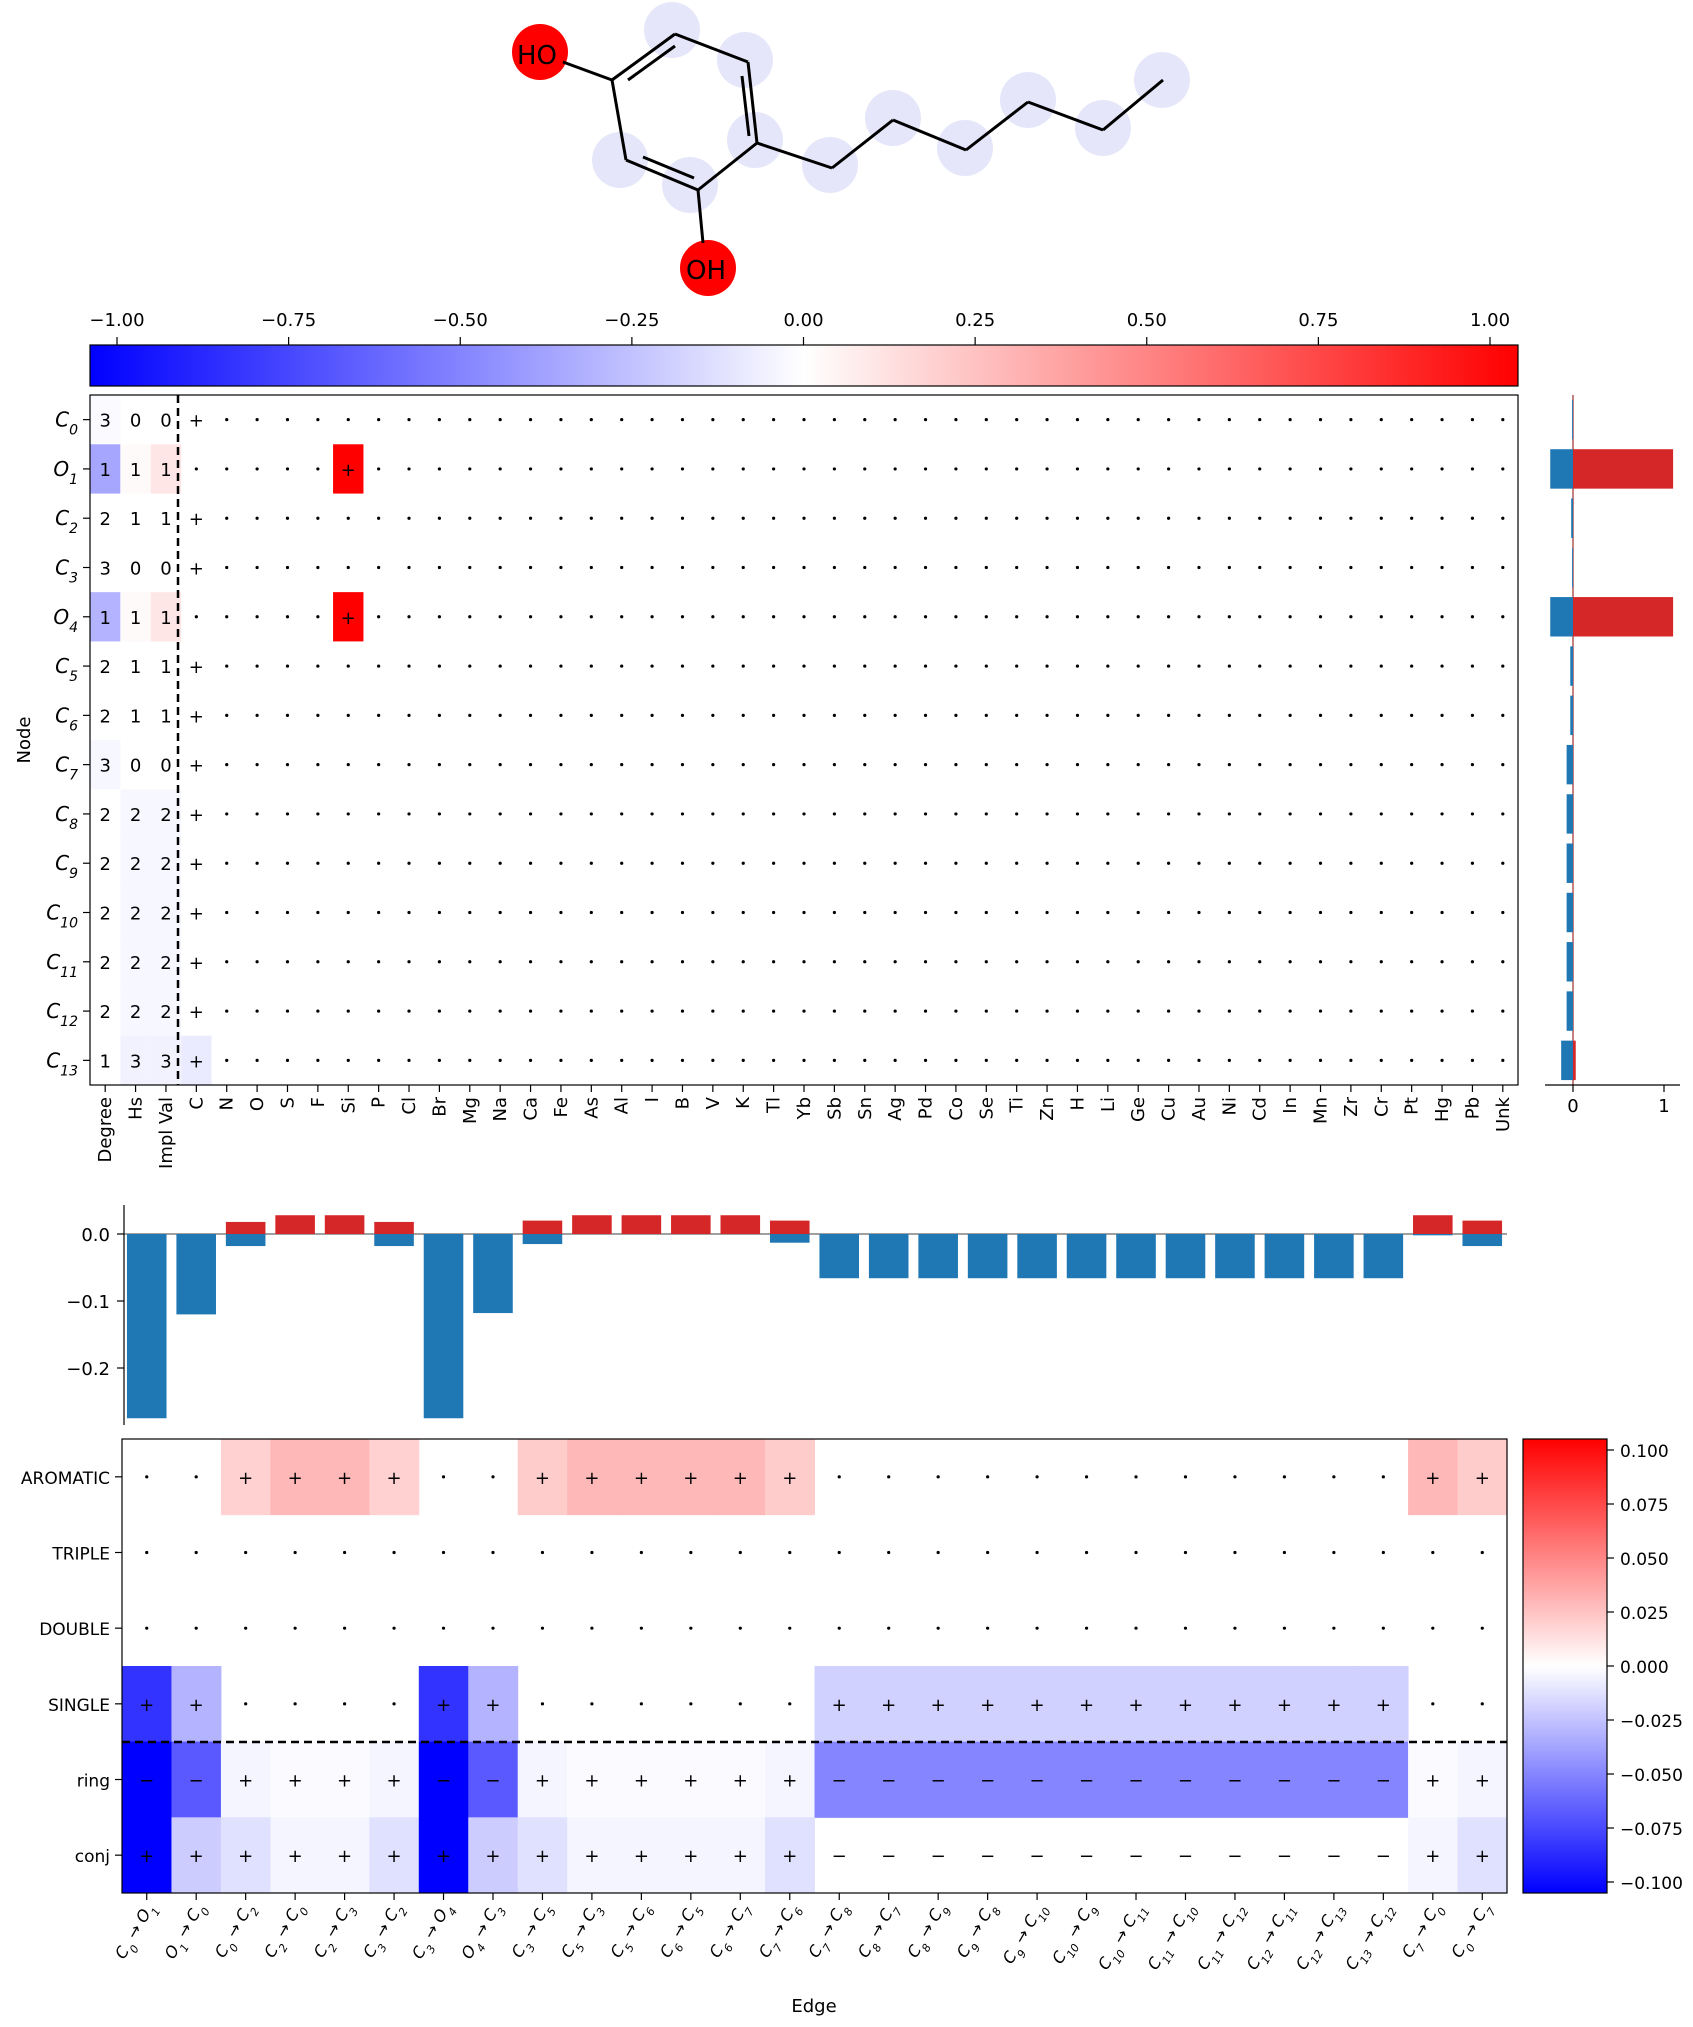  I want to click on edge-row-label: SINGLE, so click(79, 1706).